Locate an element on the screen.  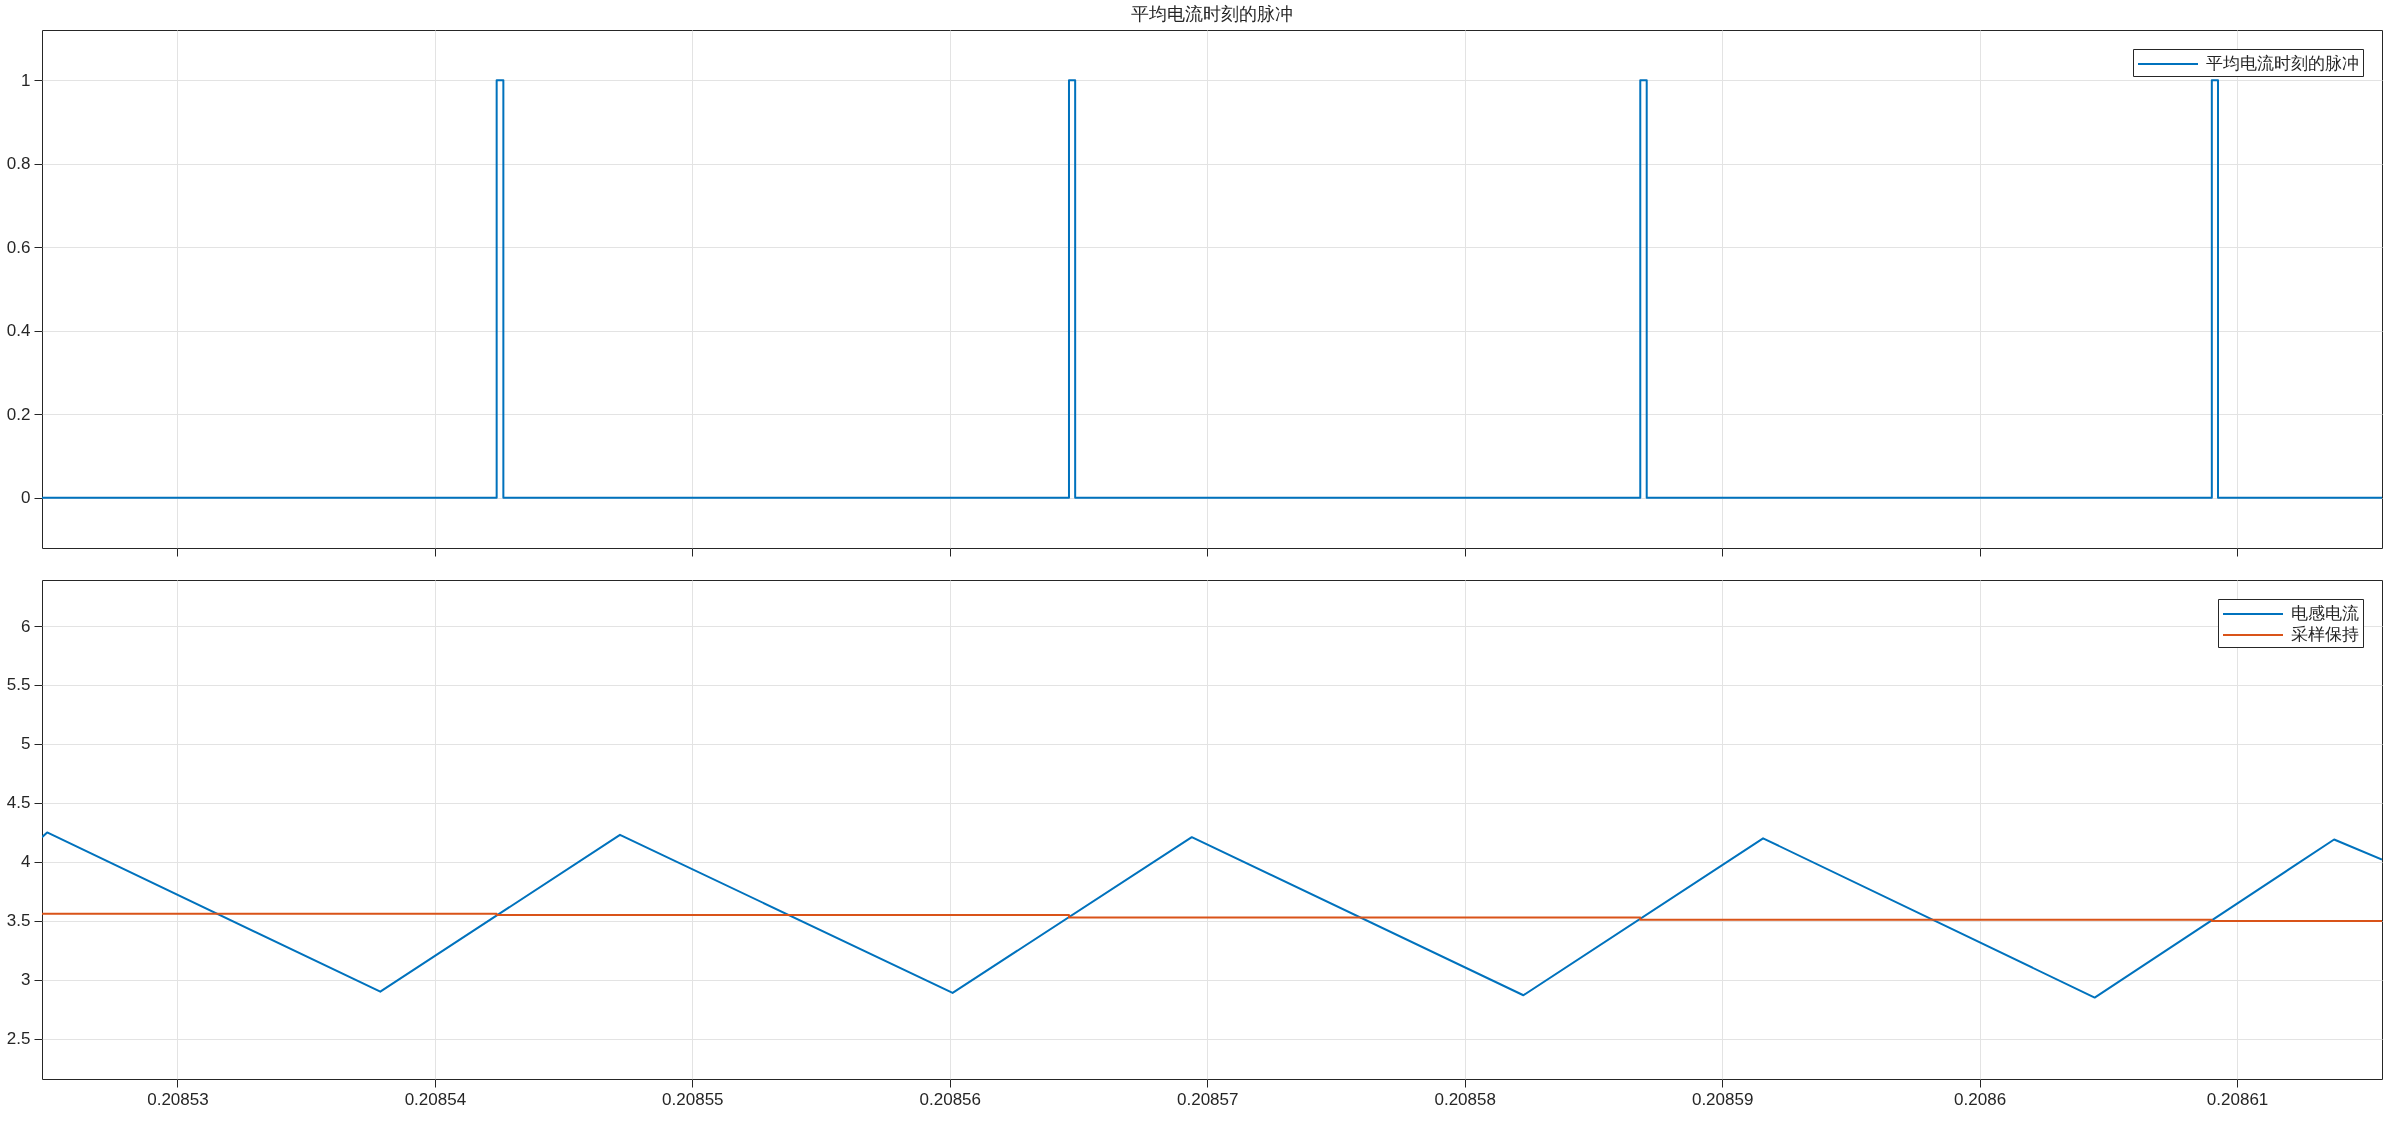
x-tick-label: 0.20858 is located at coordinates (1465, 1099).